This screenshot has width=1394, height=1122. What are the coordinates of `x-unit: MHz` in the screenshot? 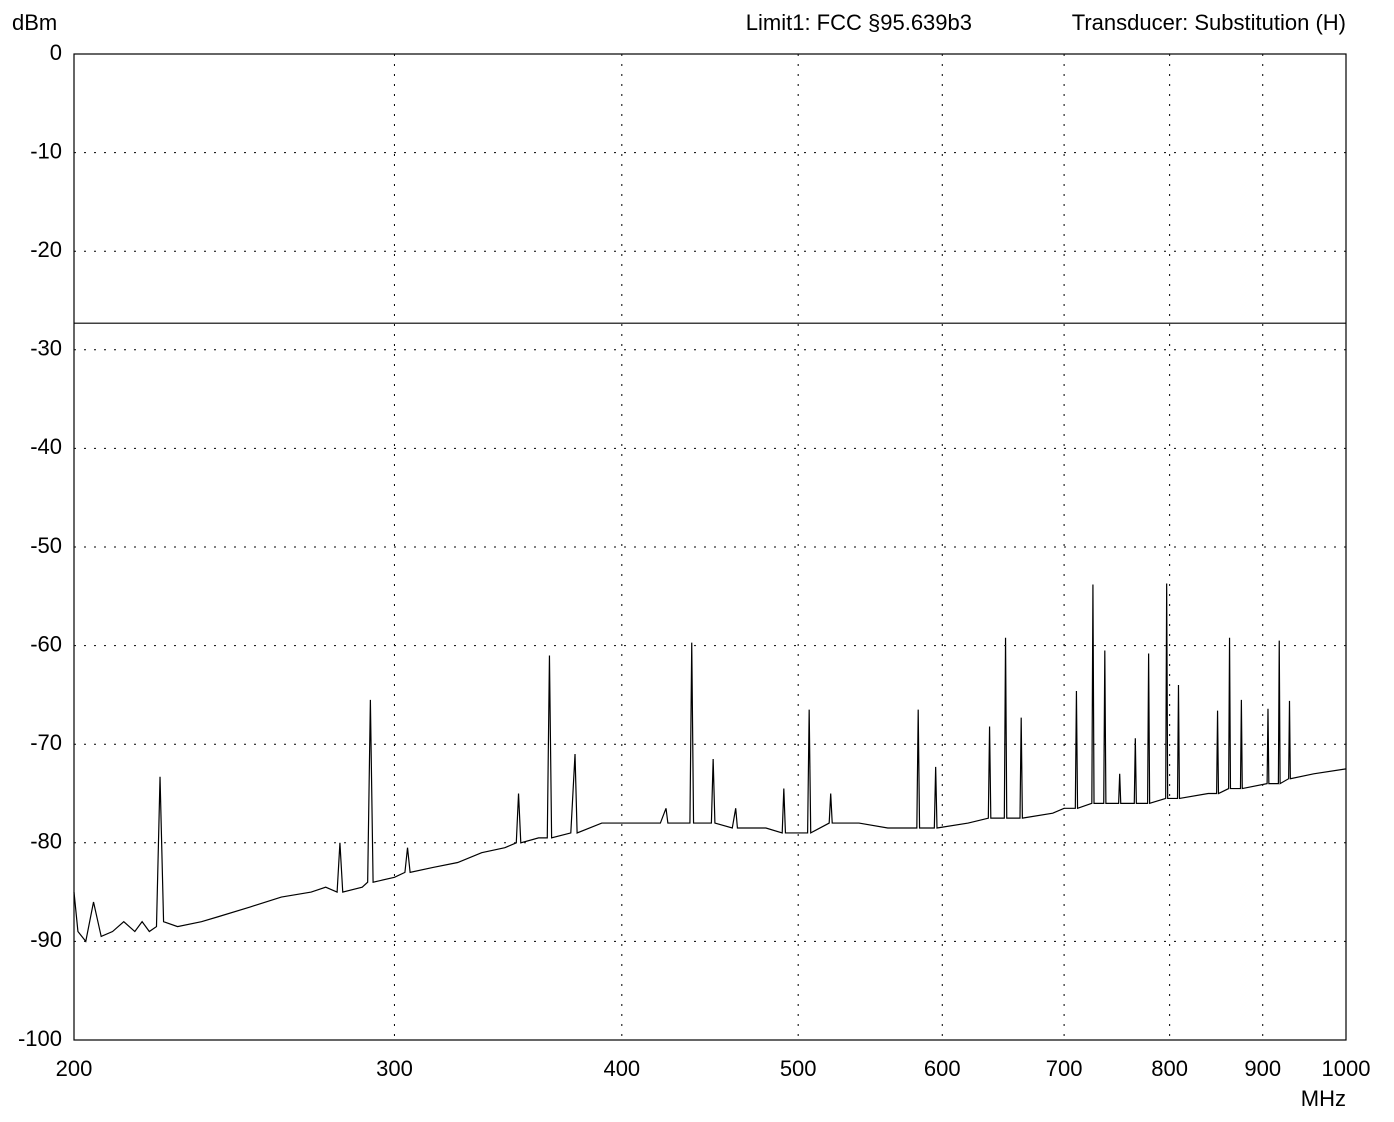 It's located at (1323, 1098).